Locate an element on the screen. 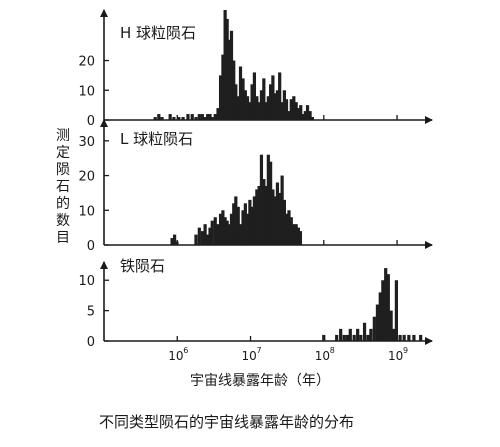  y-tick-label: 30 is located at coordinates (86, 142).